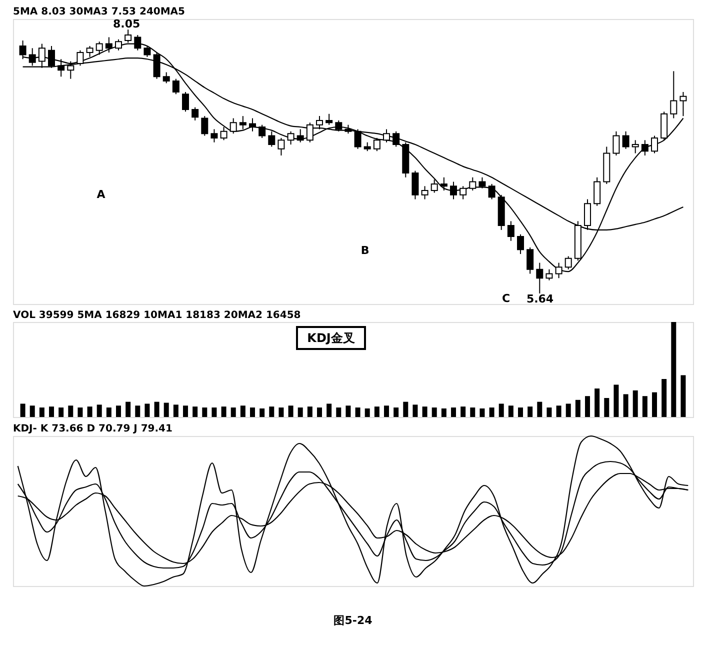  What do you see at coordinates (93, 428) in the screenshot?
I see `chart-title: KDJ- K 73.66 D 70.79 J 79.41` at bounding box center [93, 428].